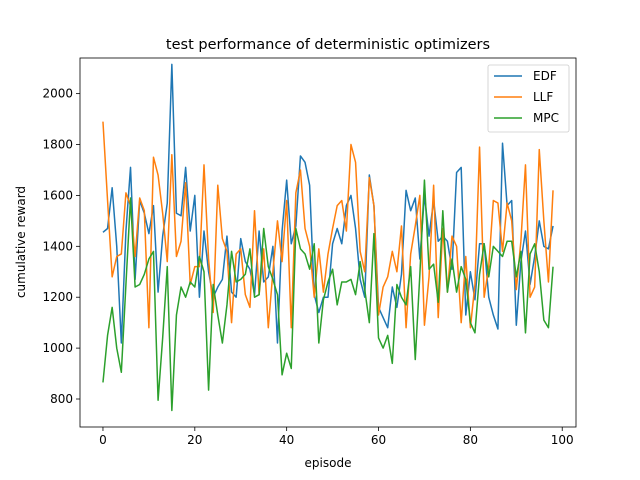  What do you see at coordinates (286, 440) in the screenshot?
I see `x-tick-label: 40` at bounding box center [286, 440].